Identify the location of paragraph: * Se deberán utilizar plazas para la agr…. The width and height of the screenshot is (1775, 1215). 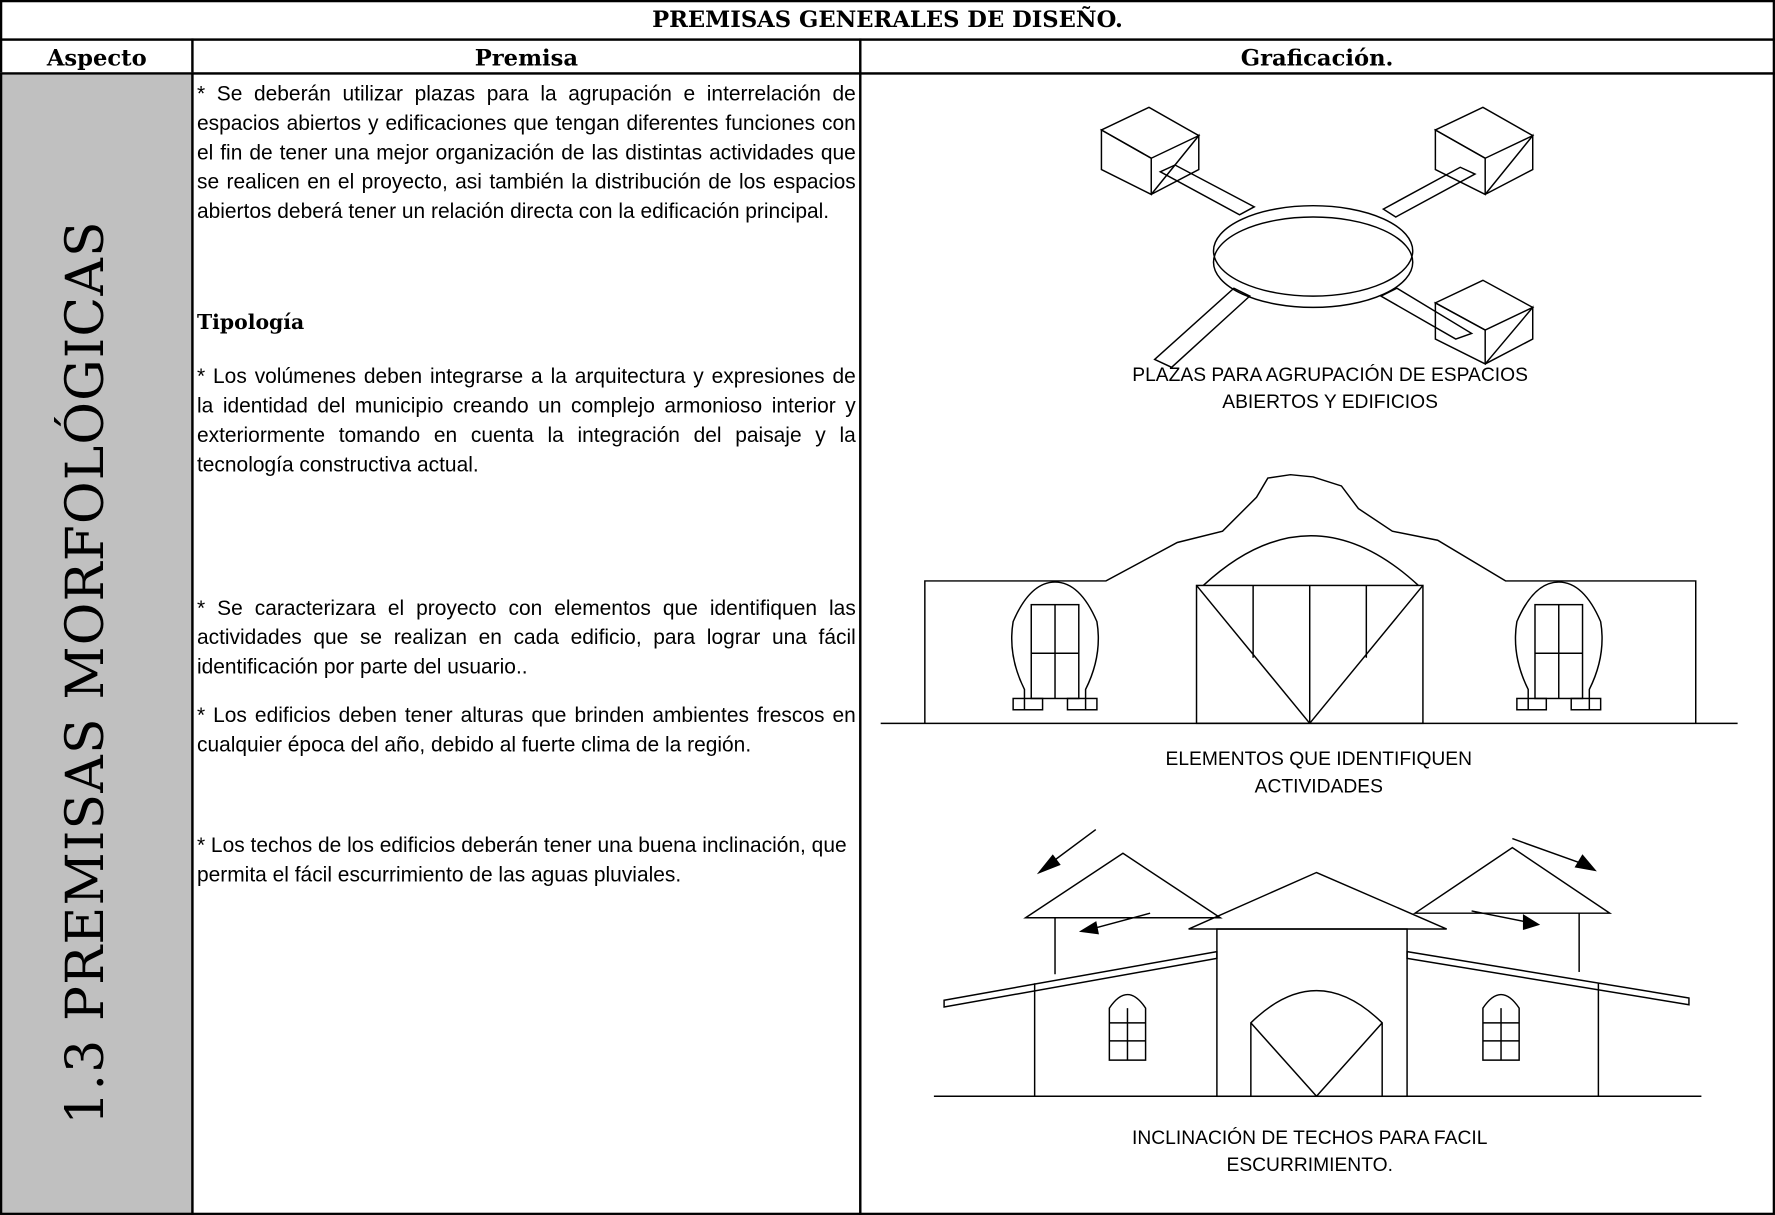
(526, 152).